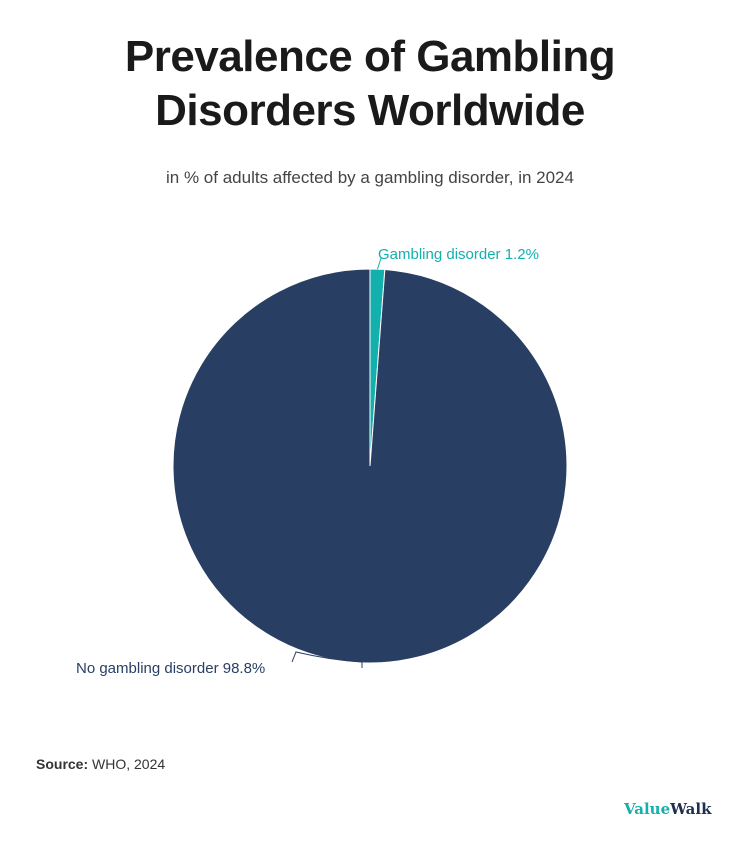 Image resolution: width=740 pixels, height=841 pixels. Describe the element at coordinates (458, 254) in the screenshot. I see `pie-label-0: Gambling disorder 1.2%` at that location.